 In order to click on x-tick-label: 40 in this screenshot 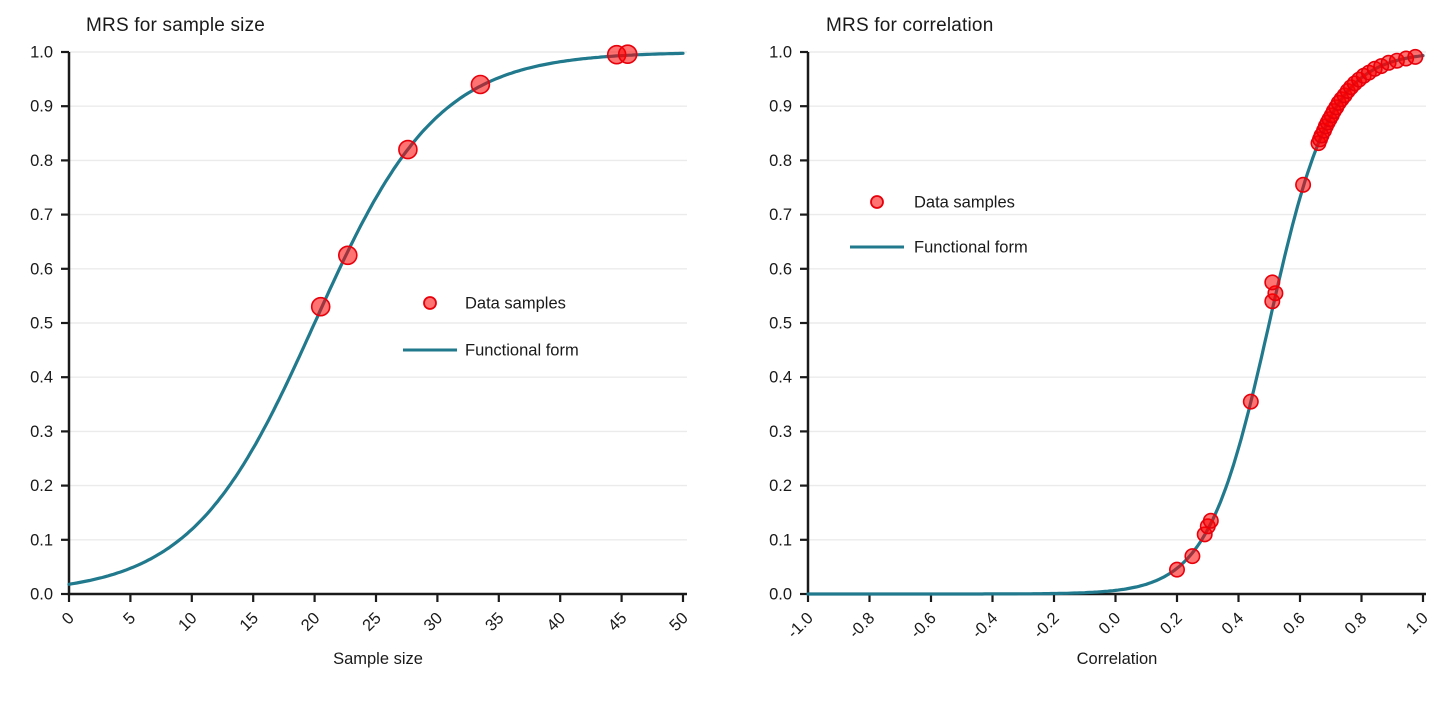, I will do `click(556, 622)`.